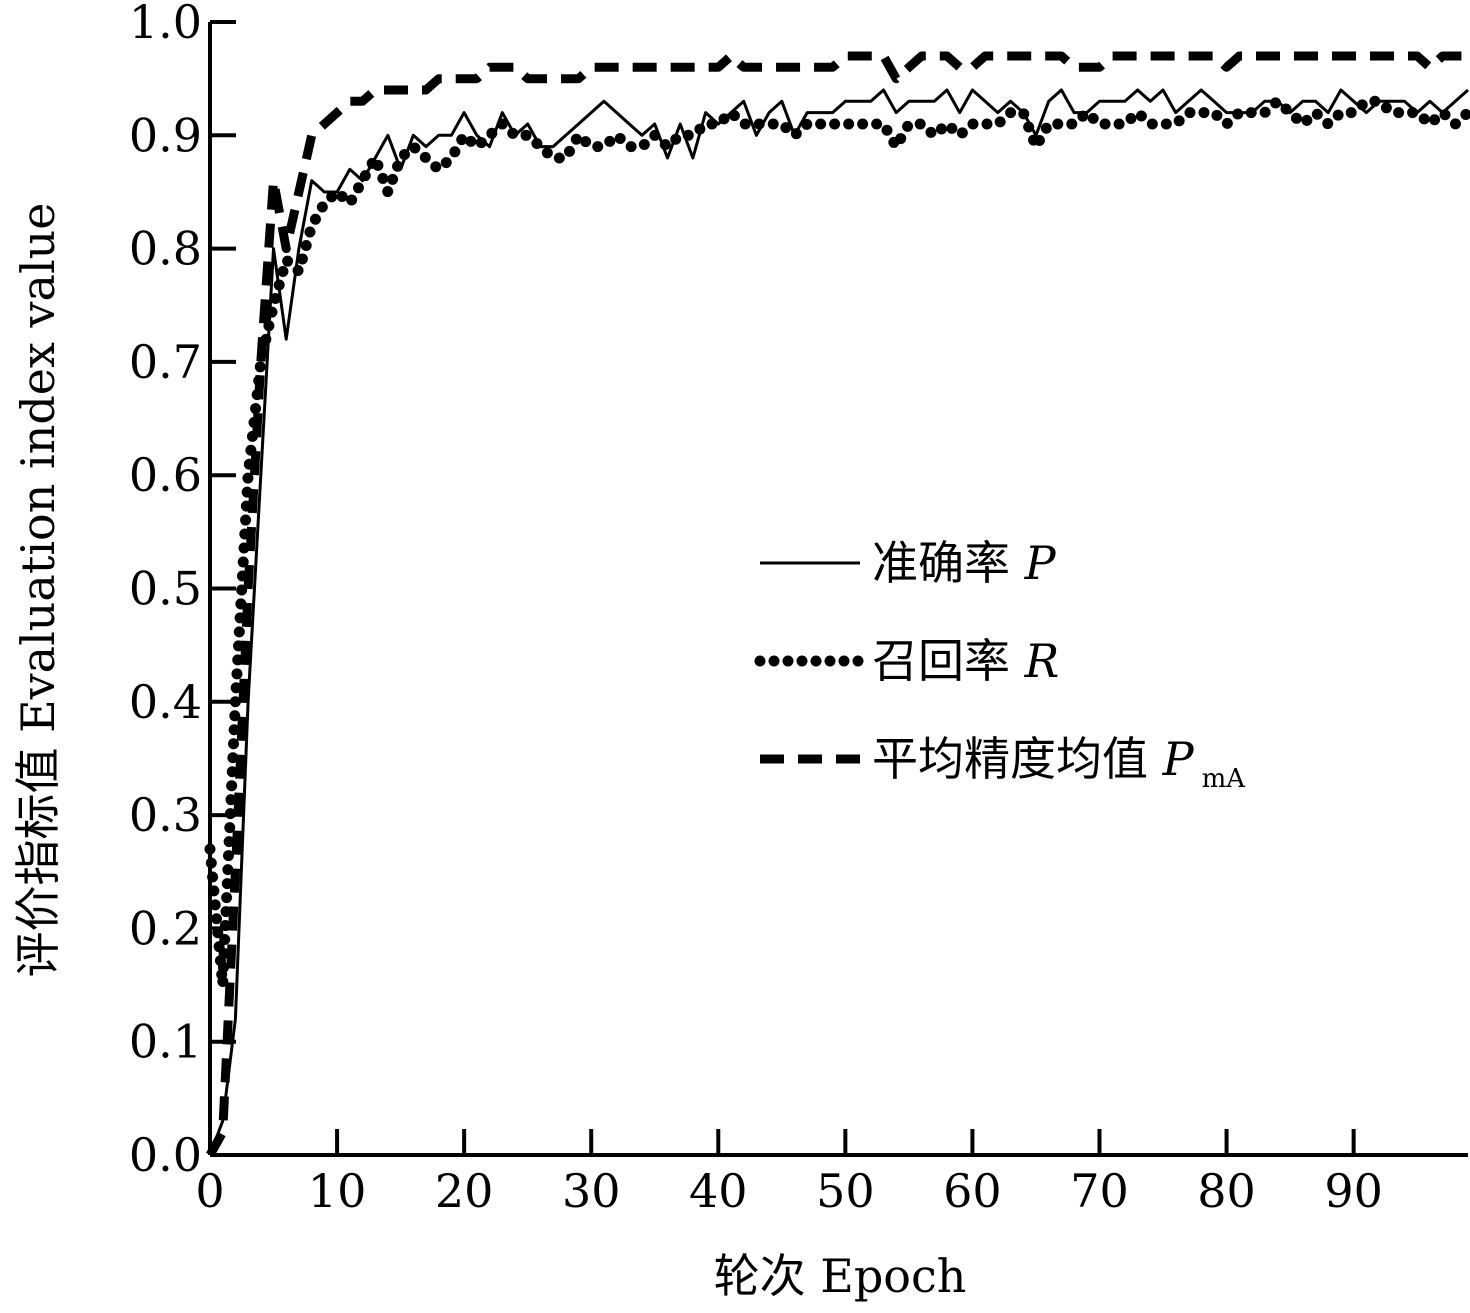 The height and width of the screenshot is (1313, 1470). I want to click on y-axis-title: 评价指标值 Evaluation index value, so click(38, 589).